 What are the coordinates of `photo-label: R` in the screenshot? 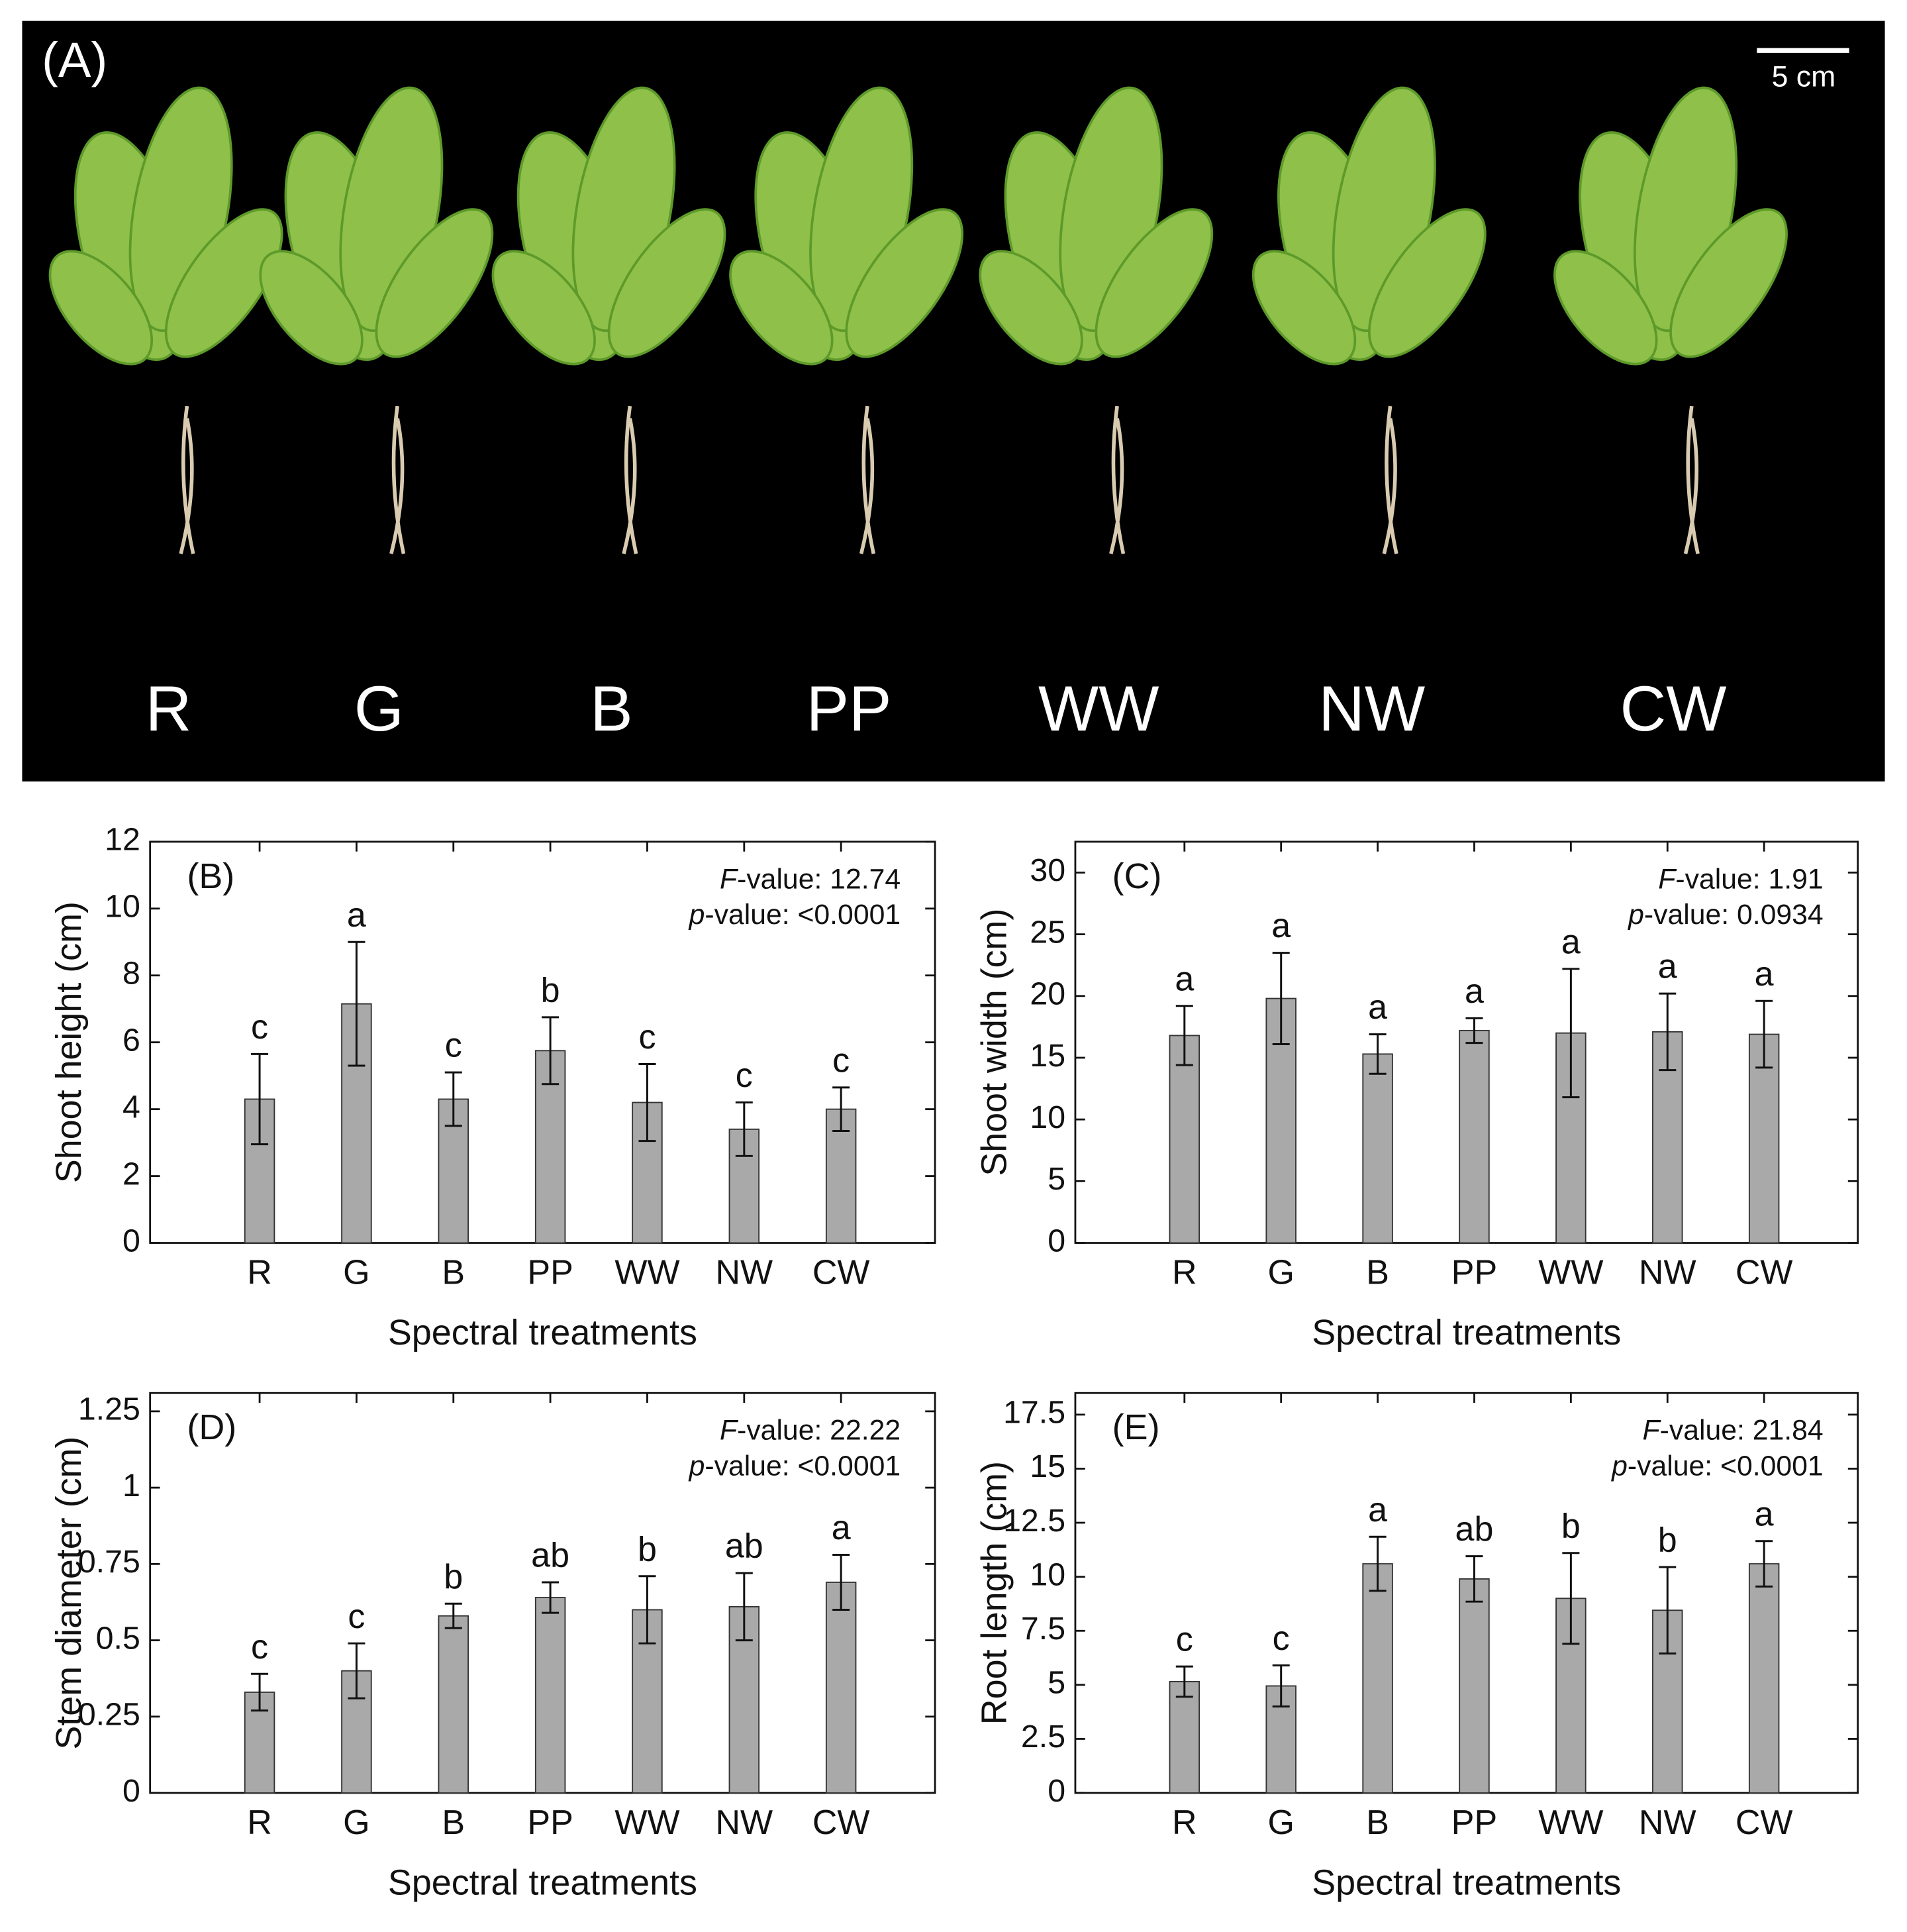 It's located at (169, 709).